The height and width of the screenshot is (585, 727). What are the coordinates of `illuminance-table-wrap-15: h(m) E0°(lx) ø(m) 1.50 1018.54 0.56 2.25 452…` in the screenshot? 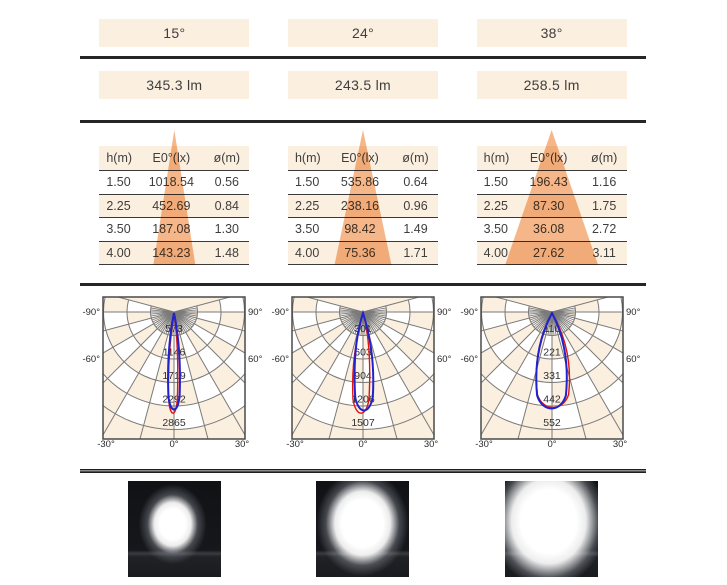 It's located at (174, 197).